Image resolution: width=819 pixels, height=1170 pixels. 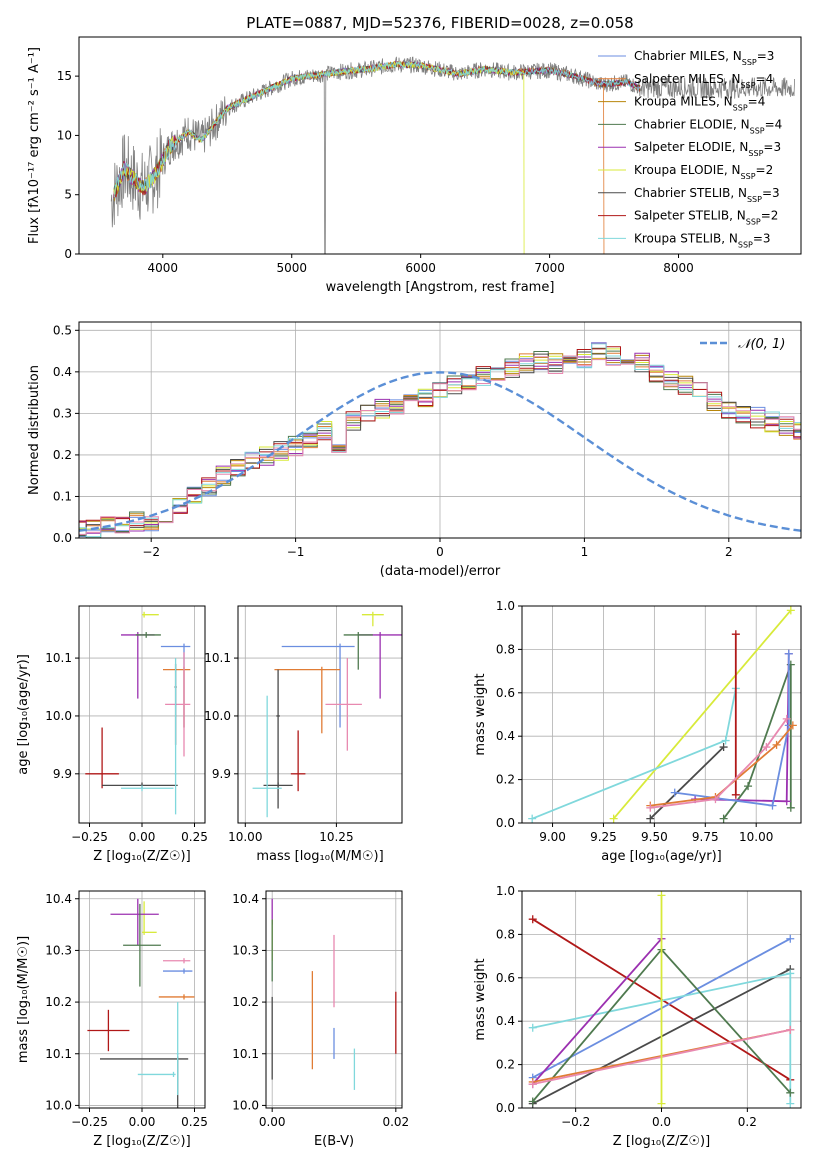 What do you see at coordinates (575, 1122) in the screenshot?
I see `x-tick-label: −0.2` at bounding box center [575, 1122].